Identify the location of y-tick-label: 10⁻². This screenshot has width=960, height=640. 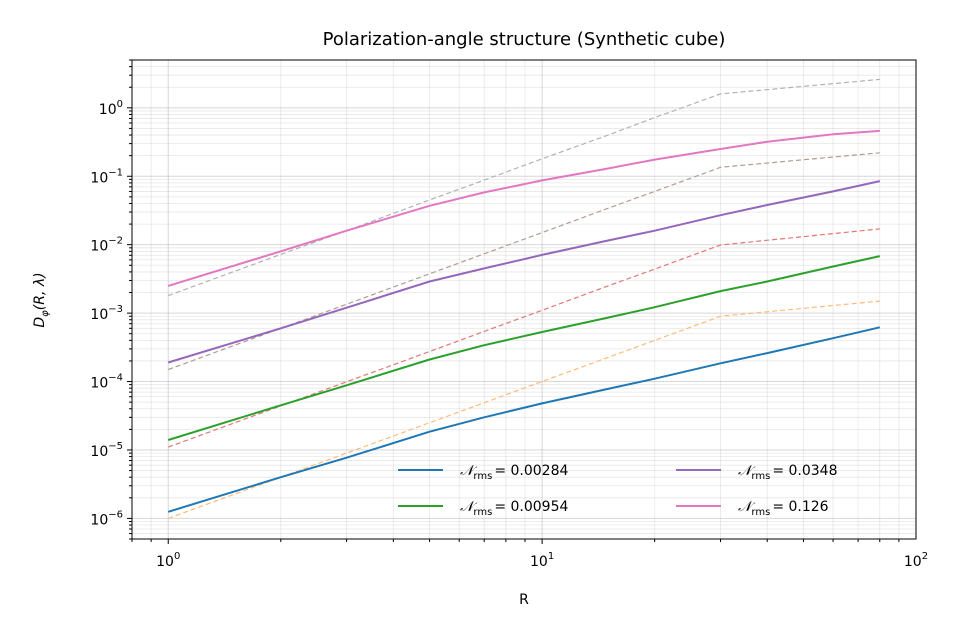
(106, 245).